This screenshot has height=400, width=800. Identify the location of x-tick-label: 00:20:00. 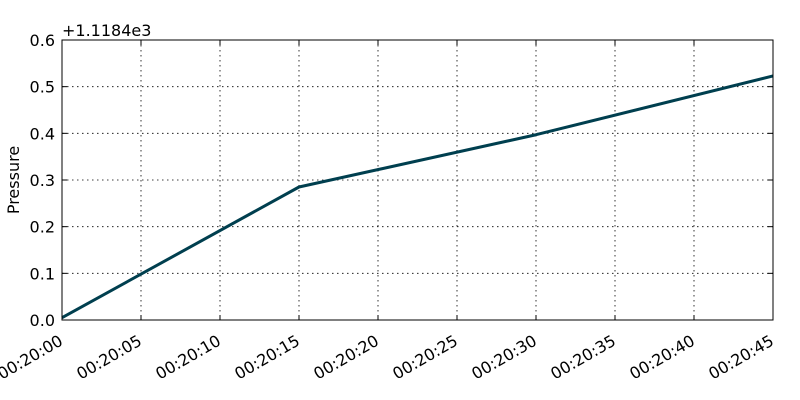
(33, 357).